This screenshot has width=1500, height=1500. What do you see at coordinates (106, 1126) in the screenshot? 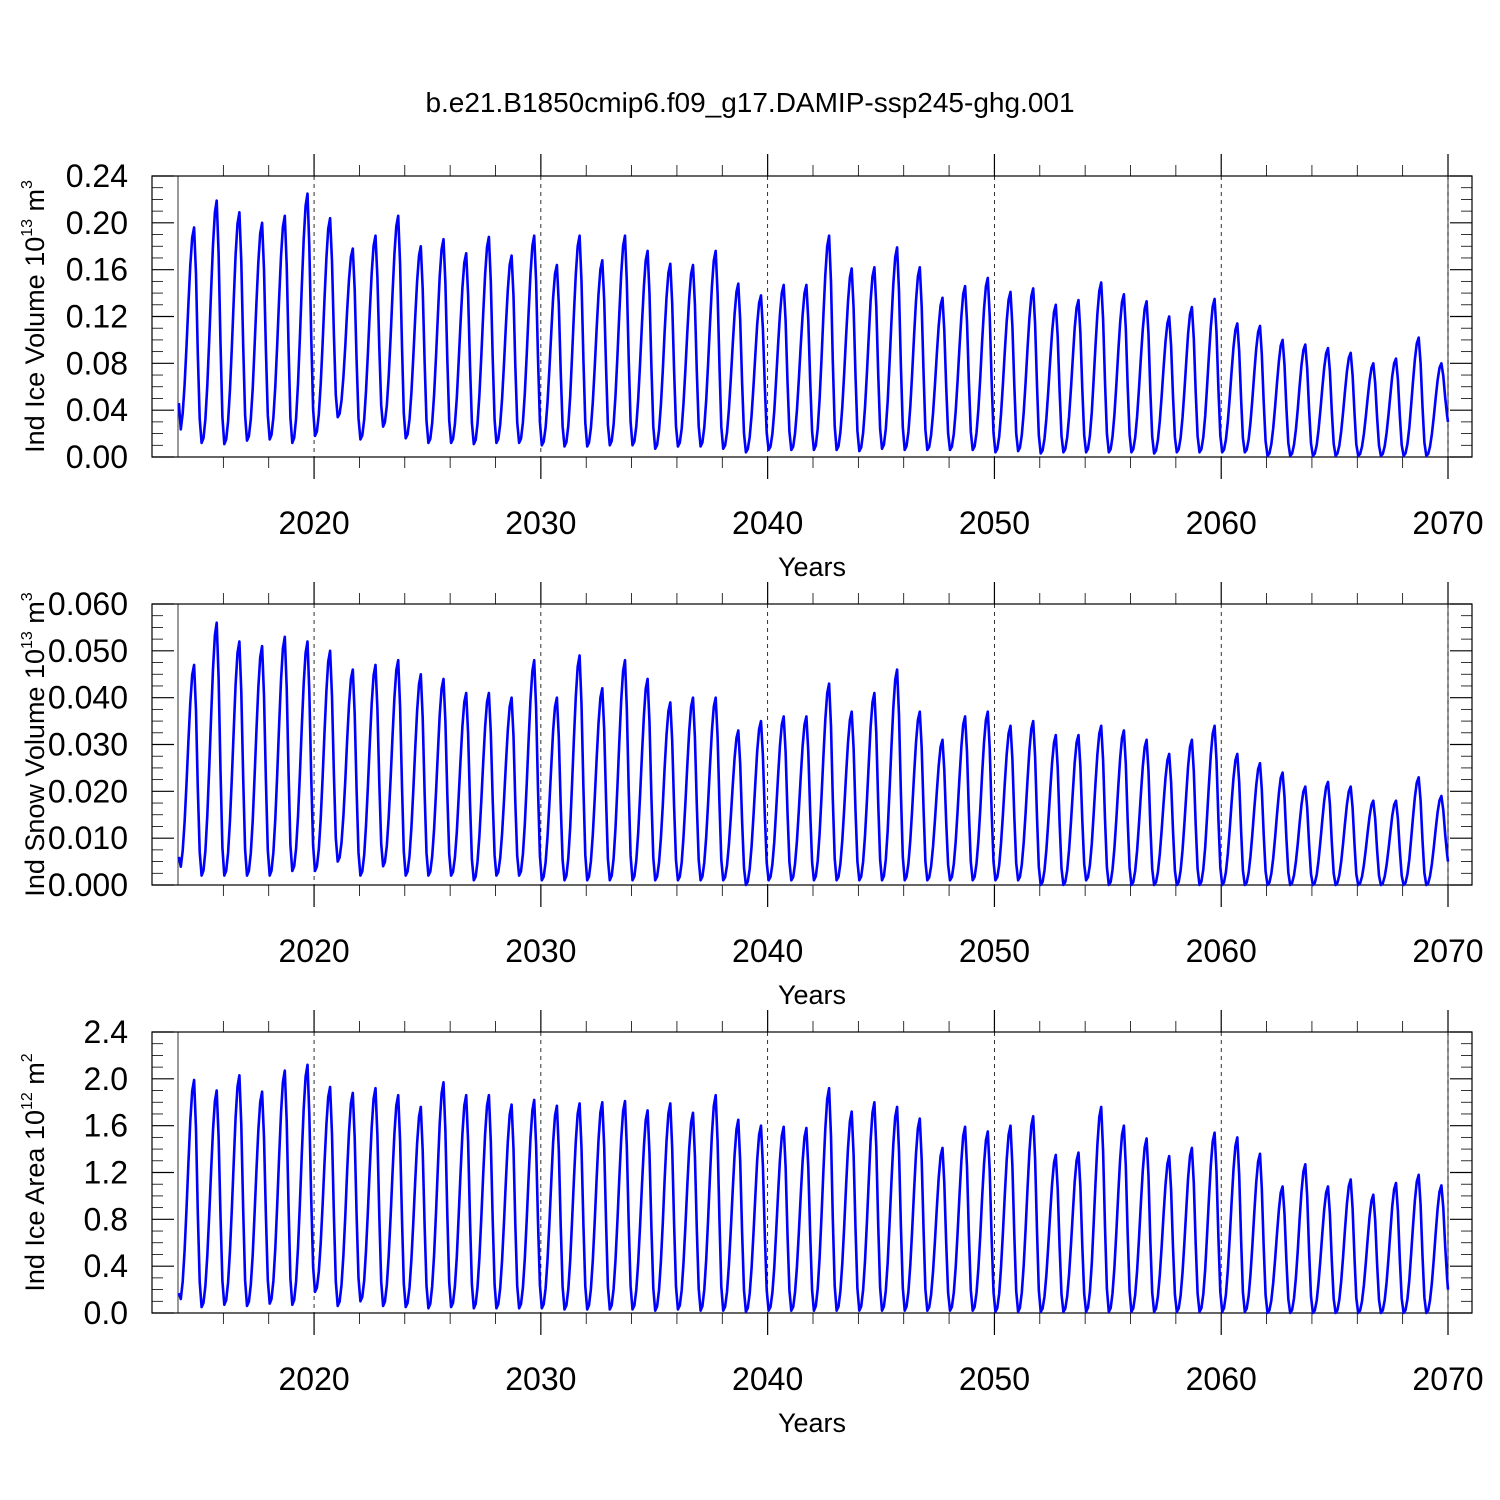
I see `ind-ice-area-y-tick-label: 1.6` at bounding box center [106, 1126].